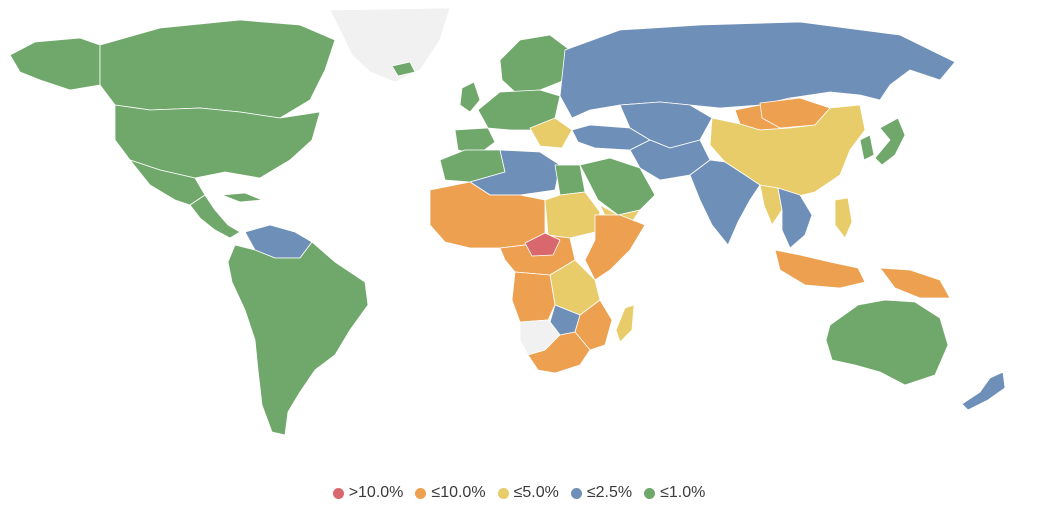 The width and height of the screenshot is (1038, 505). I want to click on legend: >10.0% ≤10.0% ≤5.0% ≤2.5% ≤1.0%, so click(519, 493).